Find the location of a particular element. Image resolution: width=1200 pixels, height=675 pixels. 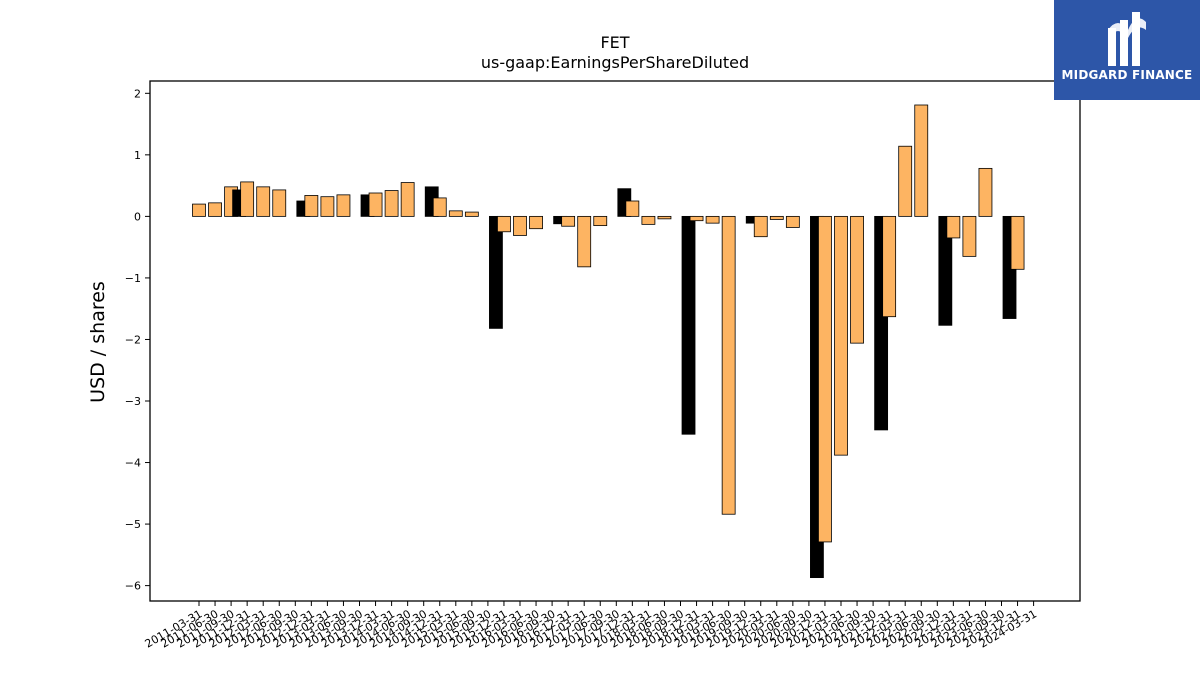

y-tick-label: 2 is located at coordinates (137, 93).